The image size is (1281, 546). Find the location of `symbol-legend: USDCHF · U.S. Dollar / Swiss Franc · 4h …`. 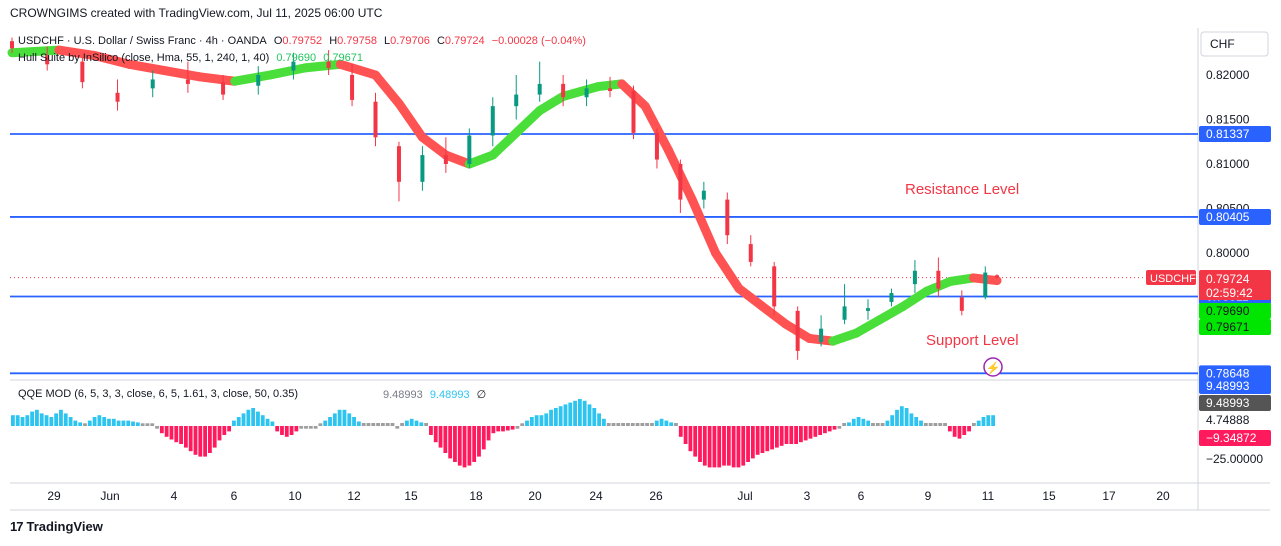

symbol-legend: USDCHF · U.S. Dollar / Swiss Franc · 4h … is located at coordinates (304, 41).